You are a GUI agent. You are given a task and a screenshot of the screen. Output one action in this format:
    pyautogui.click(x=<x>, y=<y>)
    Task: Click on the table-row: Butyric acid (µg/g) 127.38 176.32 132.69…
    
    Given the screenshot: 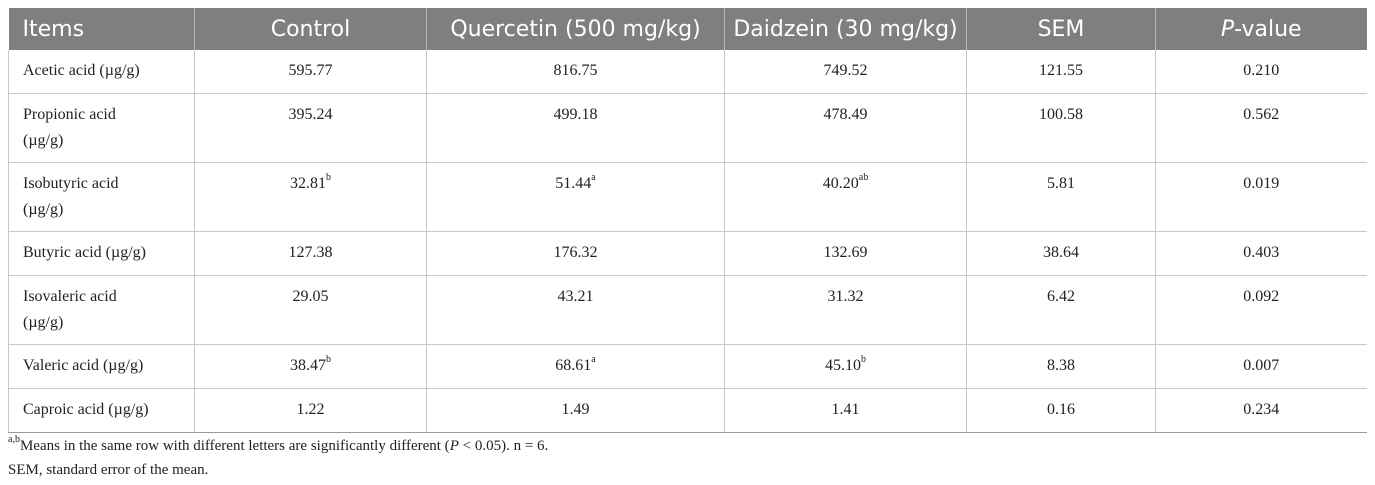 What is the action you would take?
    pyautogui.click(x=687, y=253)
    